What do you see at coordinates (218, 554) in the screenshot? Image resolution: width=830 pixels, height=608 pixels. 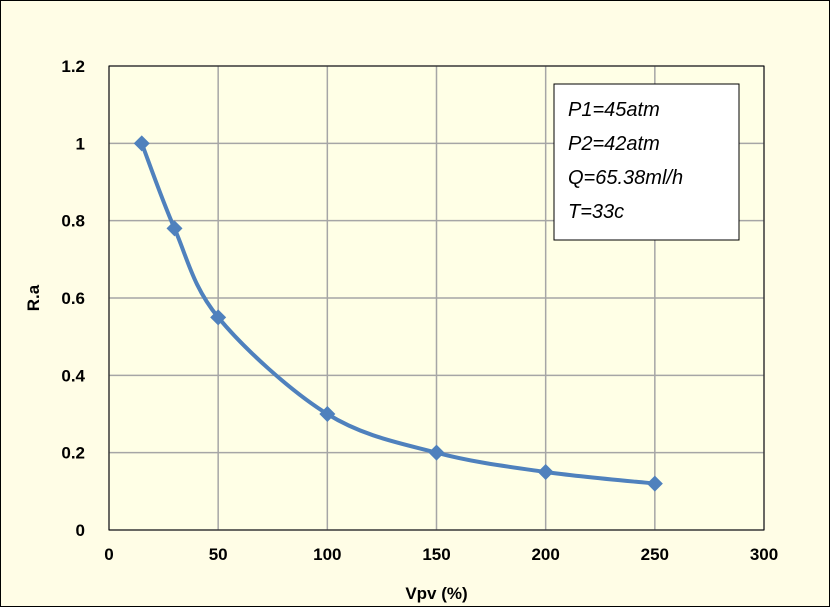 I see `x-tick-label: 50` at bounding box center [218, 554].